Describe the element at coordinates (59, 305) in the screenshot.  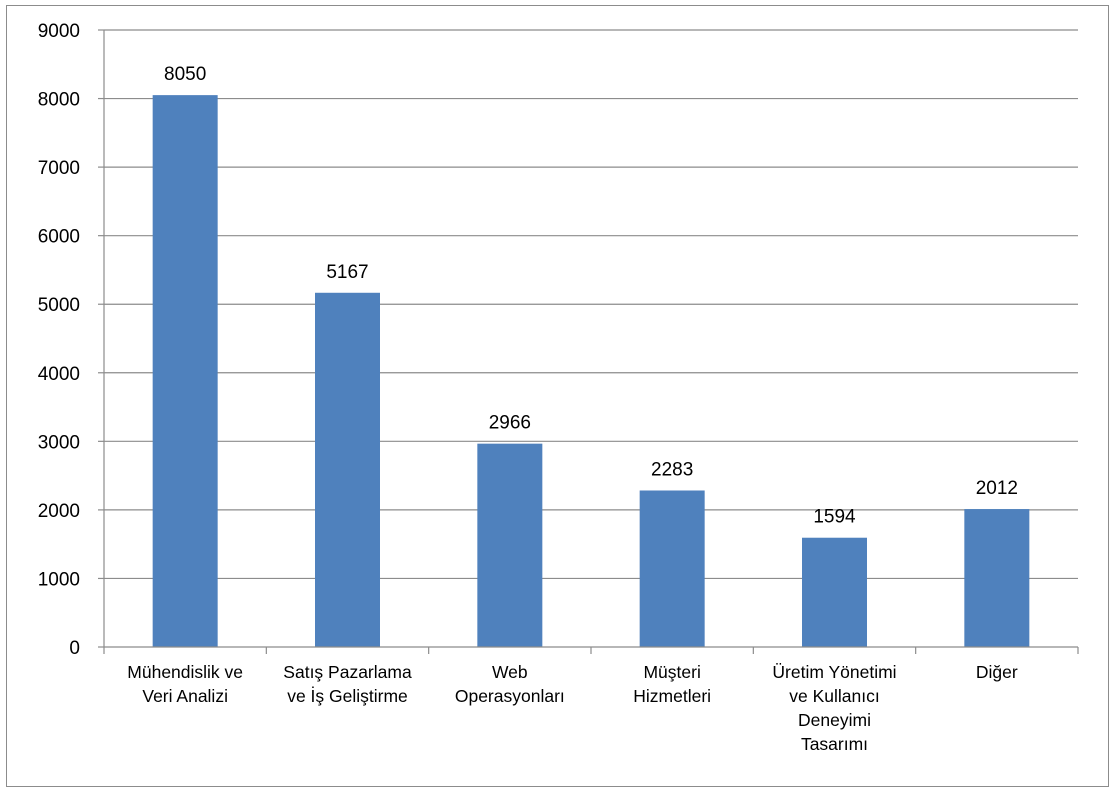
I see `y-tick-label: 5000` at that location.